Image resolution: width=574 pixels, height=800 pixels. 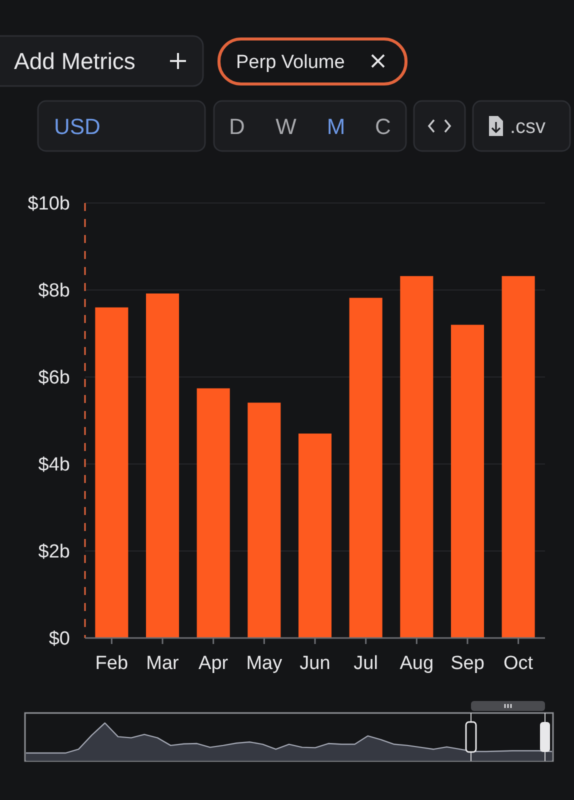 I want to click on x-tick-label: Jul, so click(x=366, y=663).